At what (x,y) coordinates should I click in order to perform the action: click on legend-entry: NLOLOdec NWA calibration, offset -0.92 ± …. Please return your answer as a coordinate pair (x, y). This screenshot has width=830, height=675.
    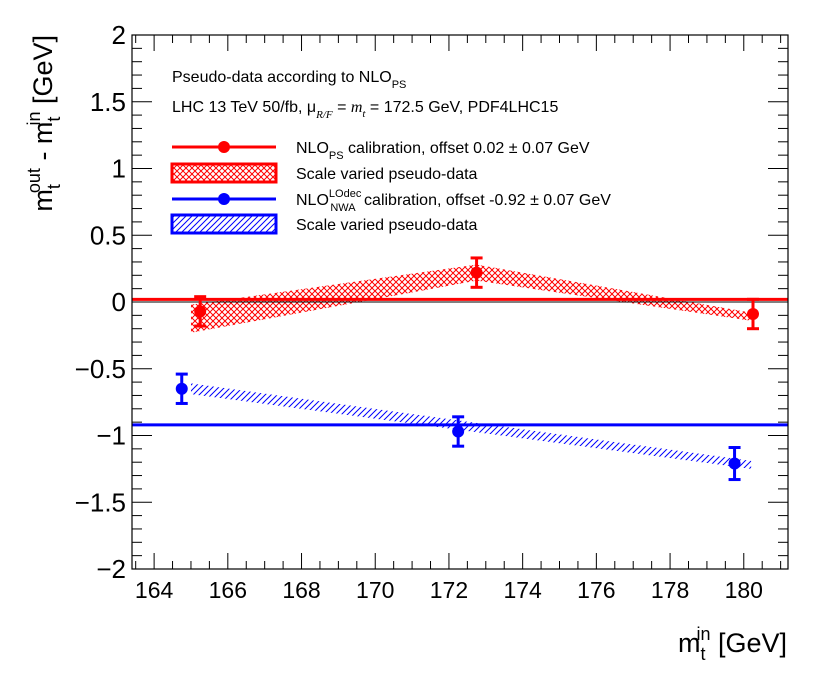
    Looking at the image, I should click on (391, 201).